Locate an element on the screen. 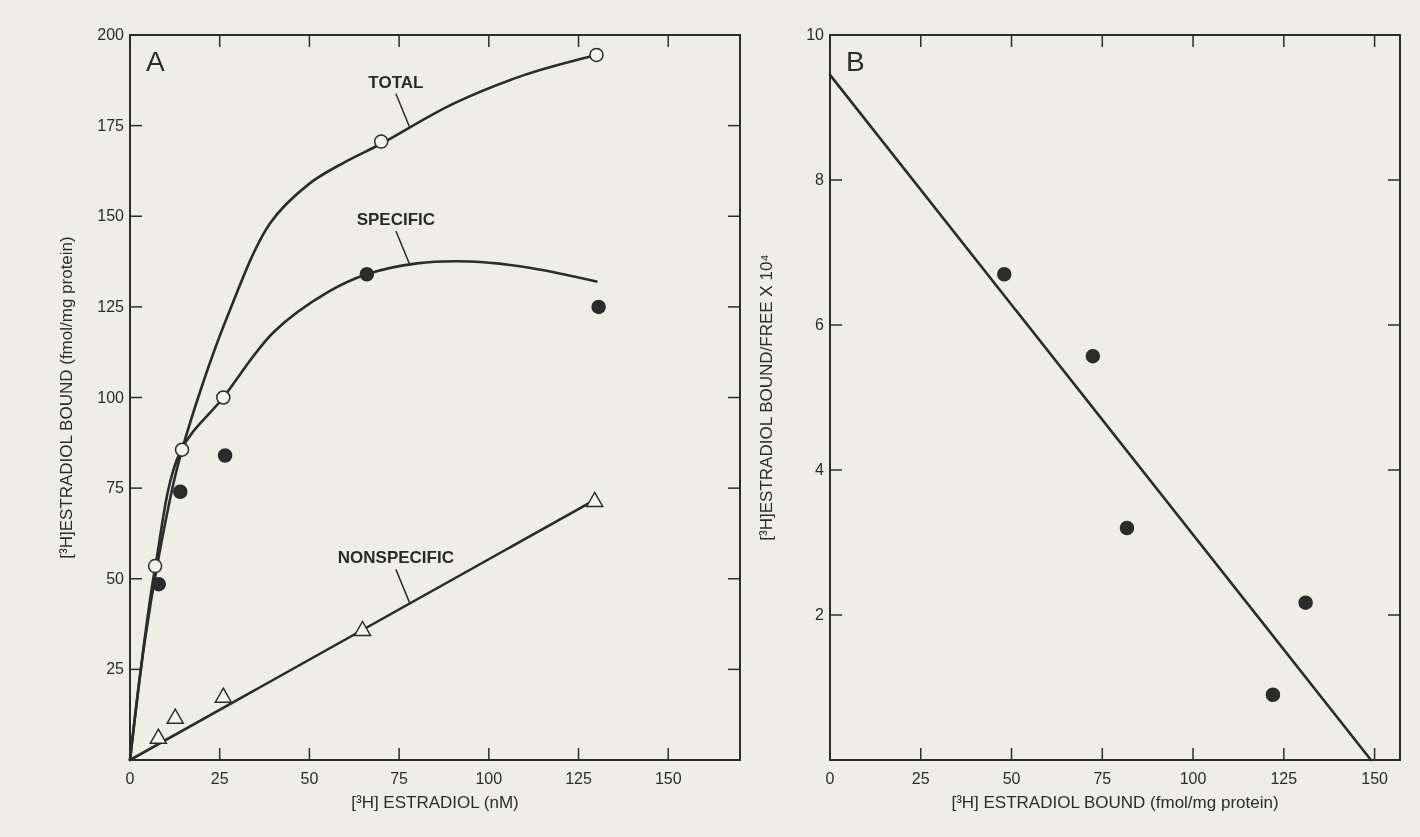  y-tick-label: 50 is located at coordinates (115, 578).